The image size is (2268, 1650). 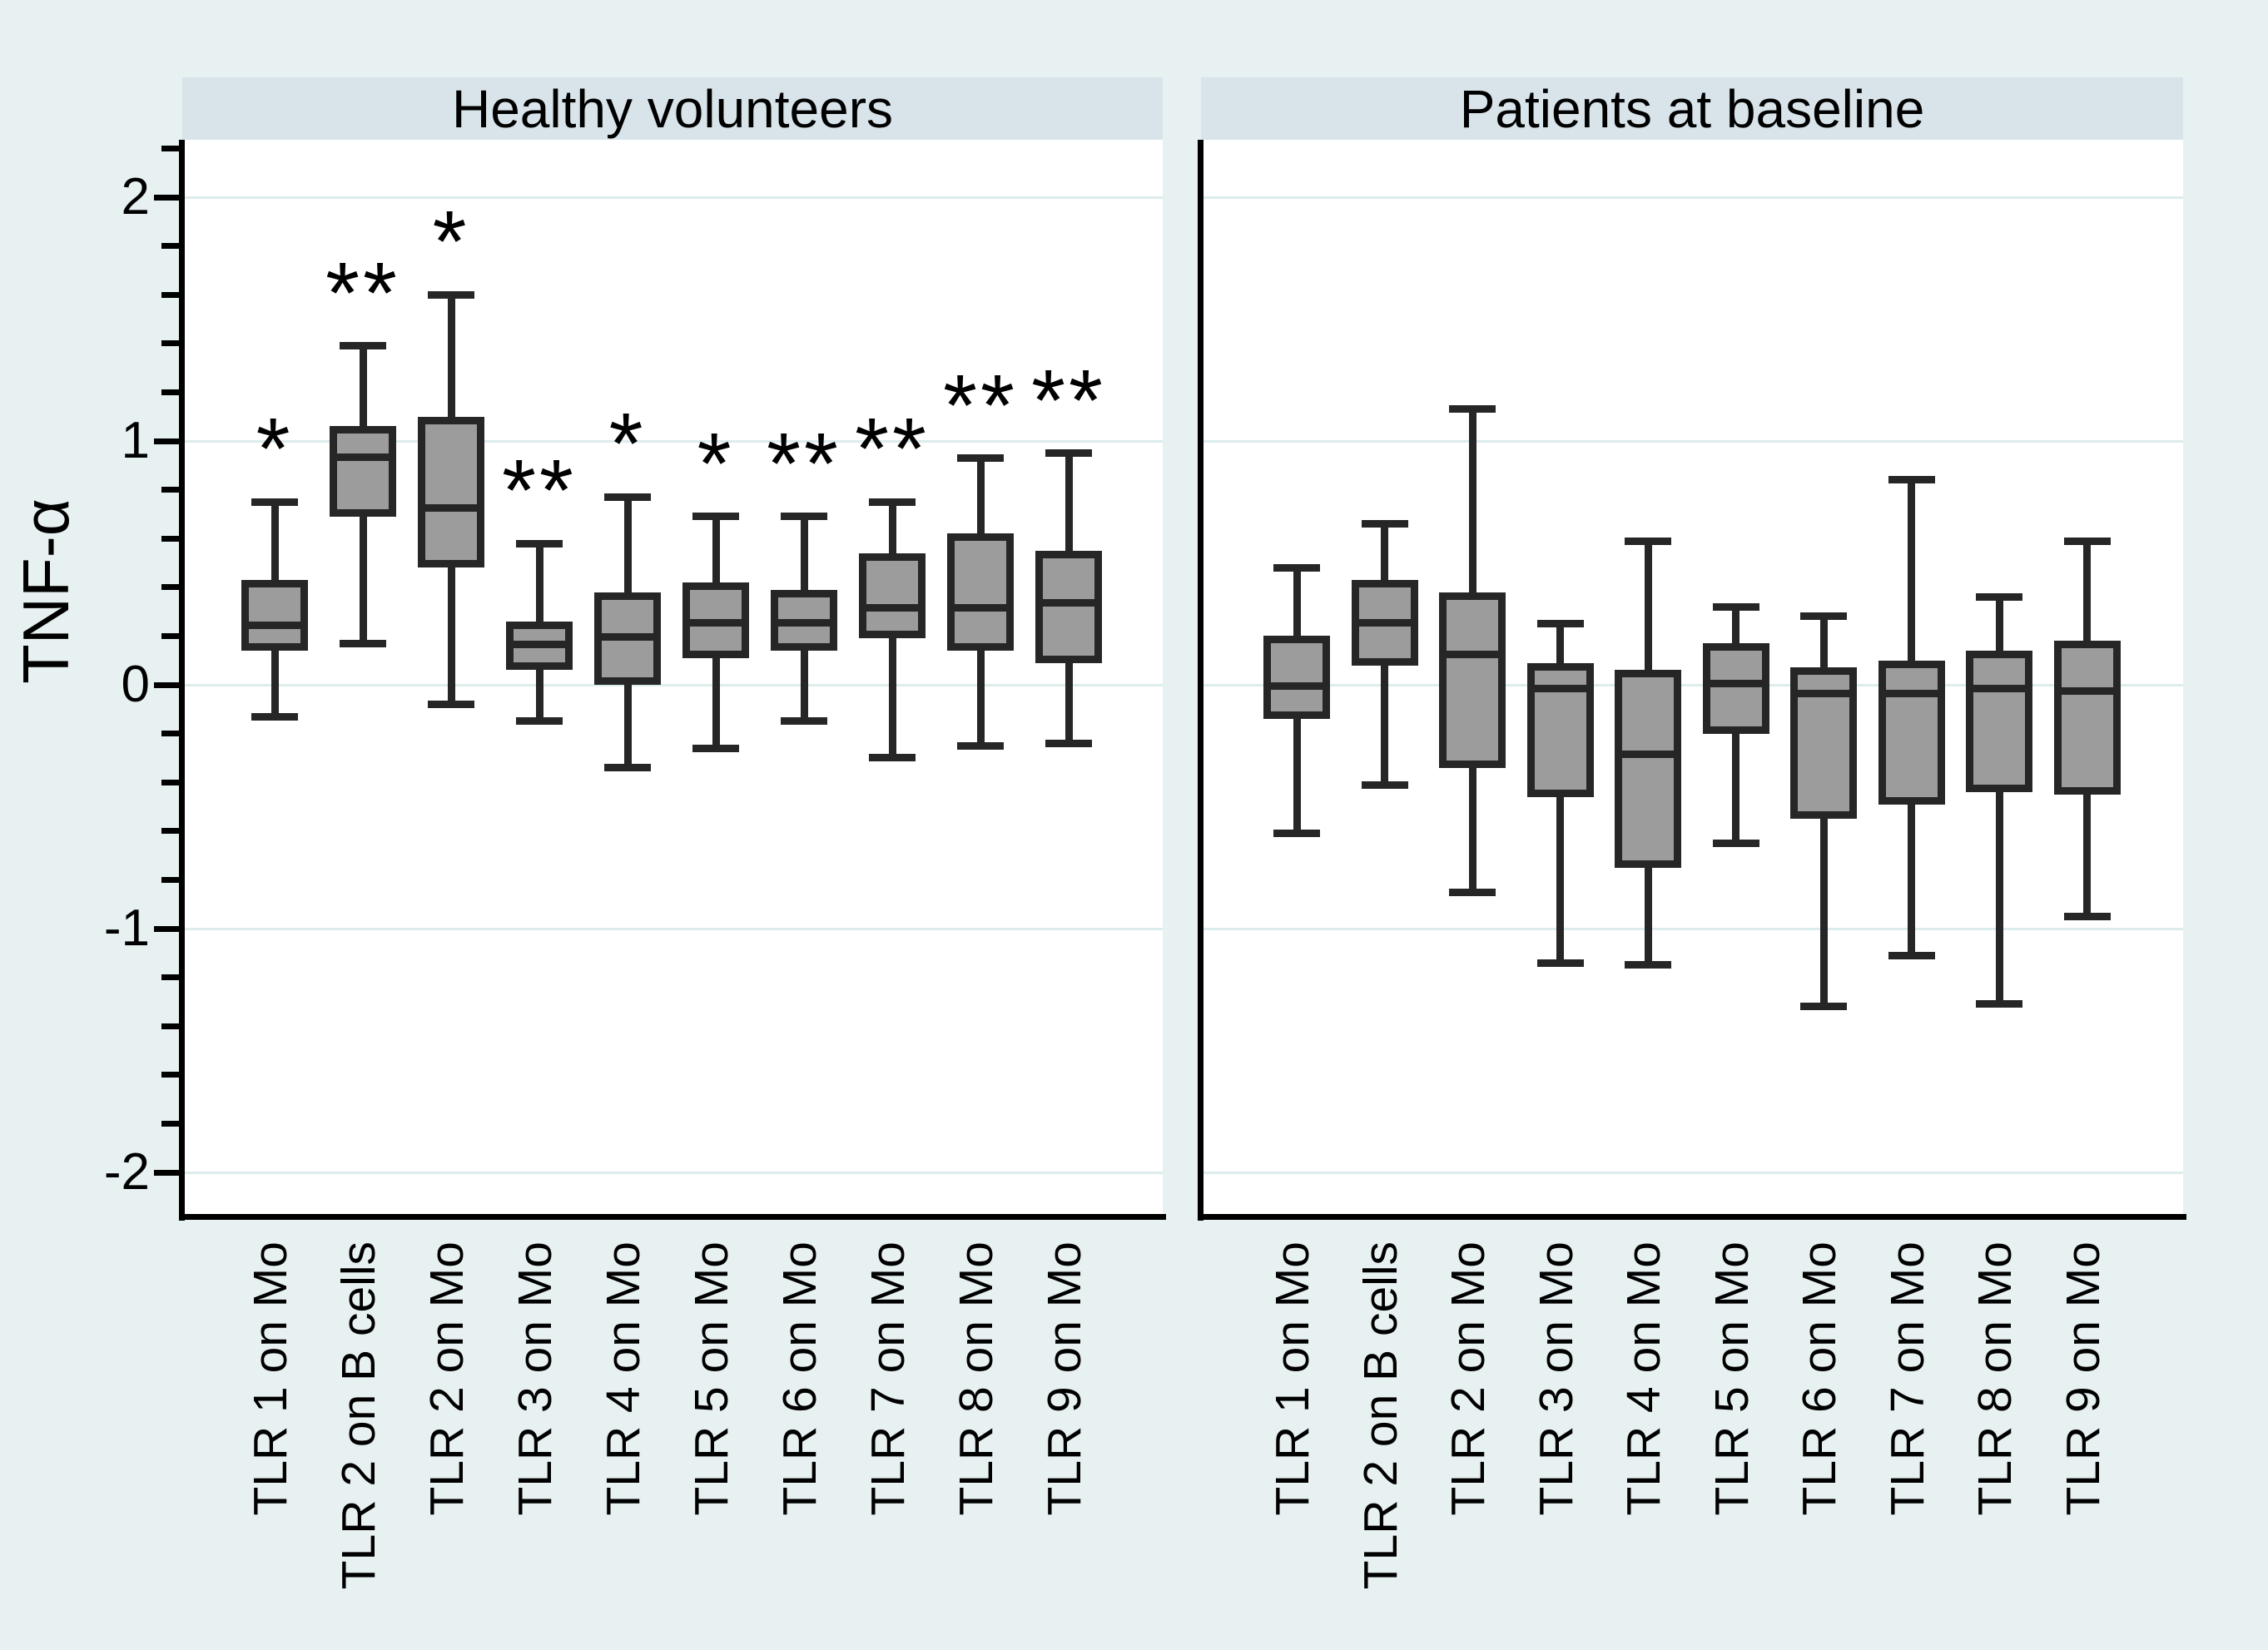 I want to click on y-axis-spine-left-panel, so click(x=182, y=680).